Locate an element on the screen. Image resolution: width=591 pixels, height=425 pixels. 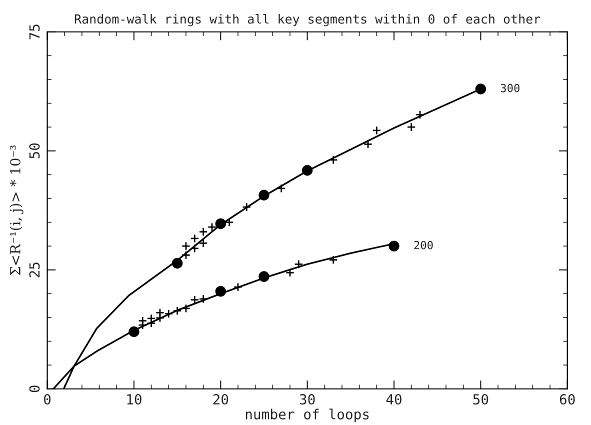
x-tick-label: 50 is located at coordinates (480, 399).